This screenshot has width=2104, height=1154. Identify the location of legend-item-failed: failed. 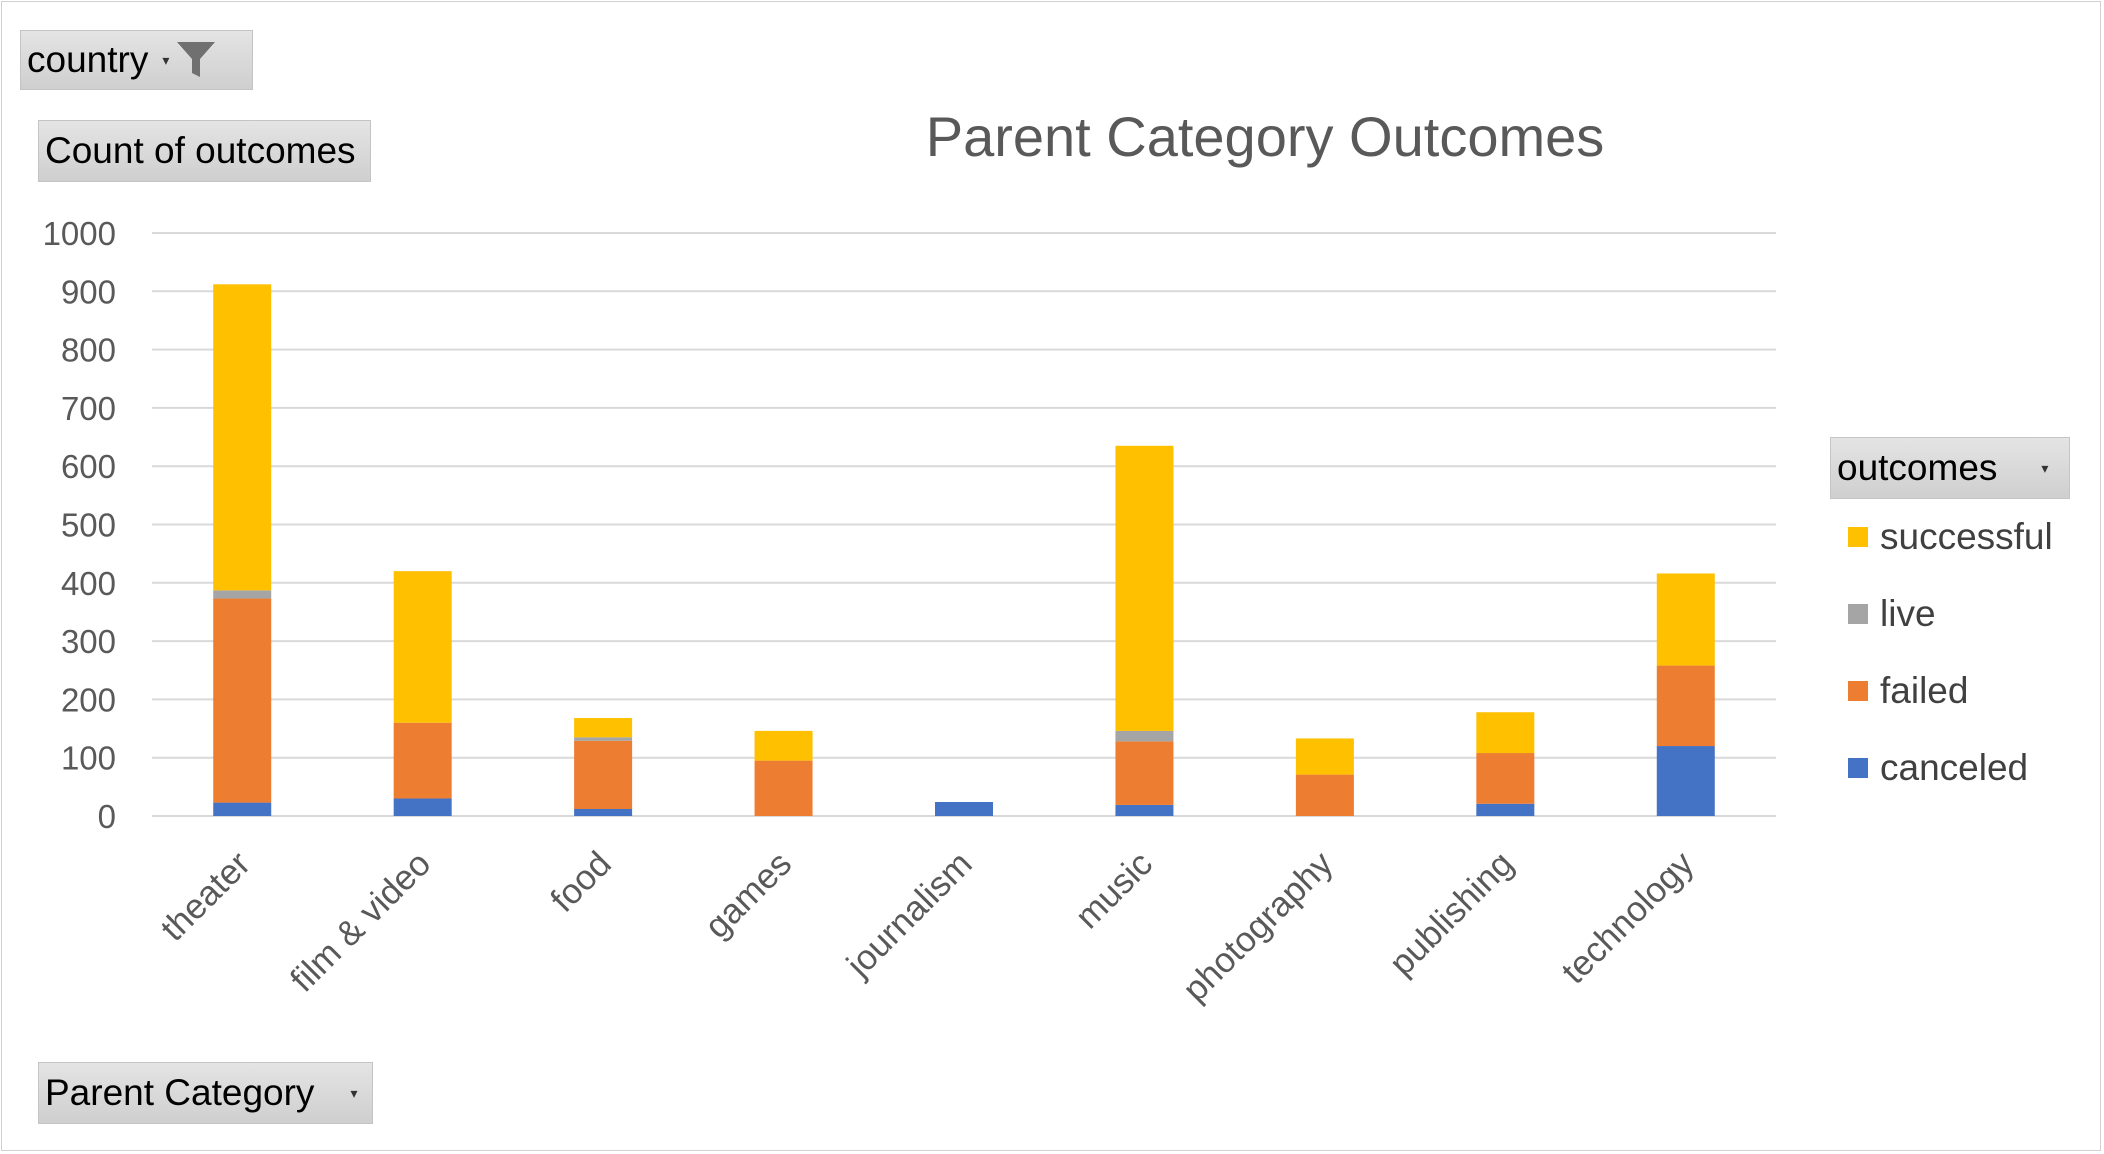
(1908, 691).